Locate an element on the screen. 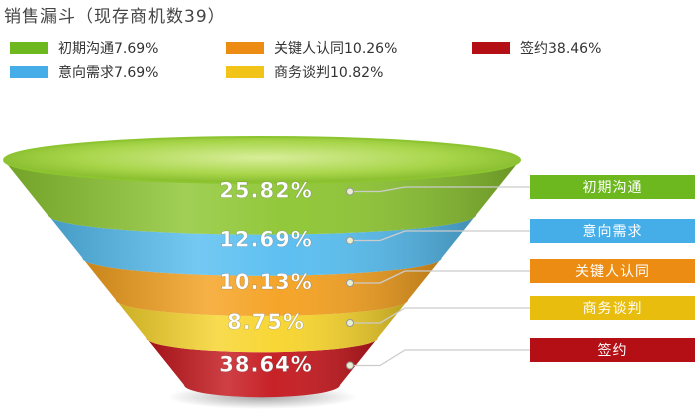 The width and height of the screenshot is (700, 420). value-label: 25.82% is located at coordinates (265, 191).